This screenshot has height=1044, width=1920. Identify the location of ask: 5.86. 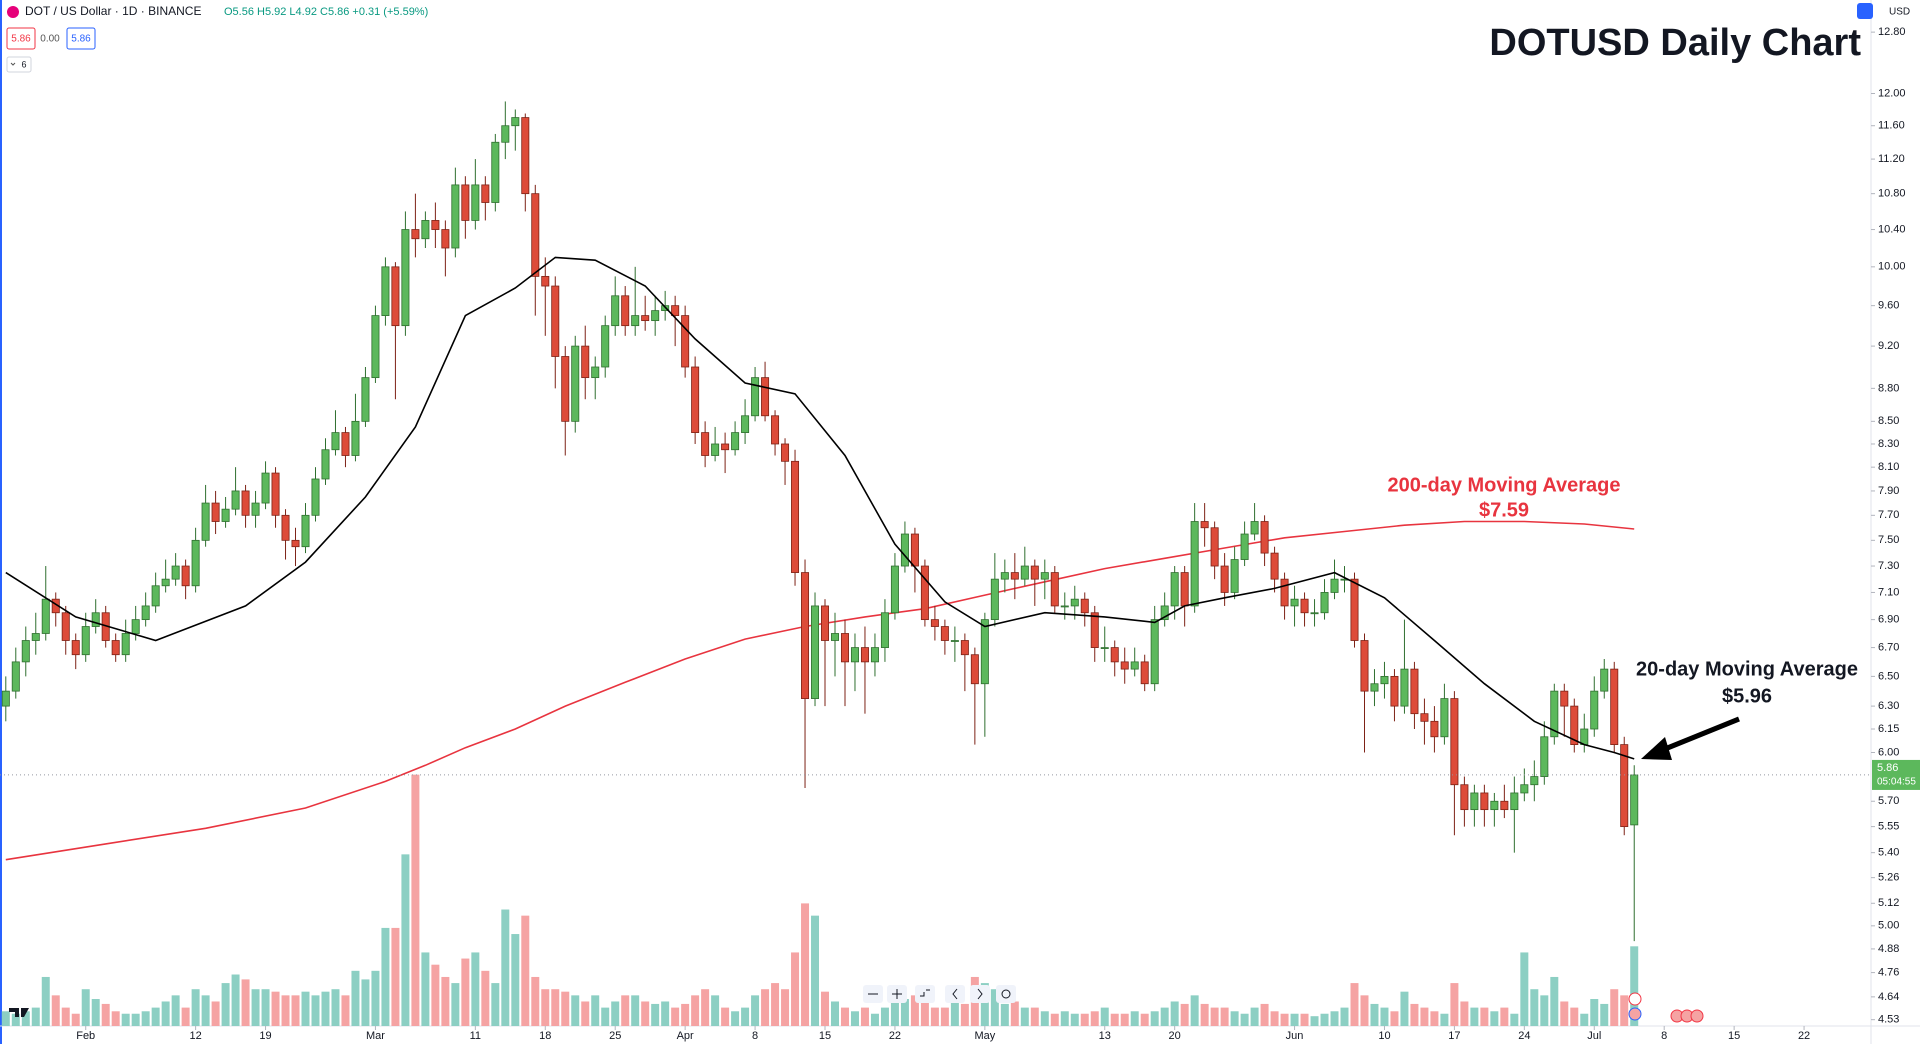
(81, 39).